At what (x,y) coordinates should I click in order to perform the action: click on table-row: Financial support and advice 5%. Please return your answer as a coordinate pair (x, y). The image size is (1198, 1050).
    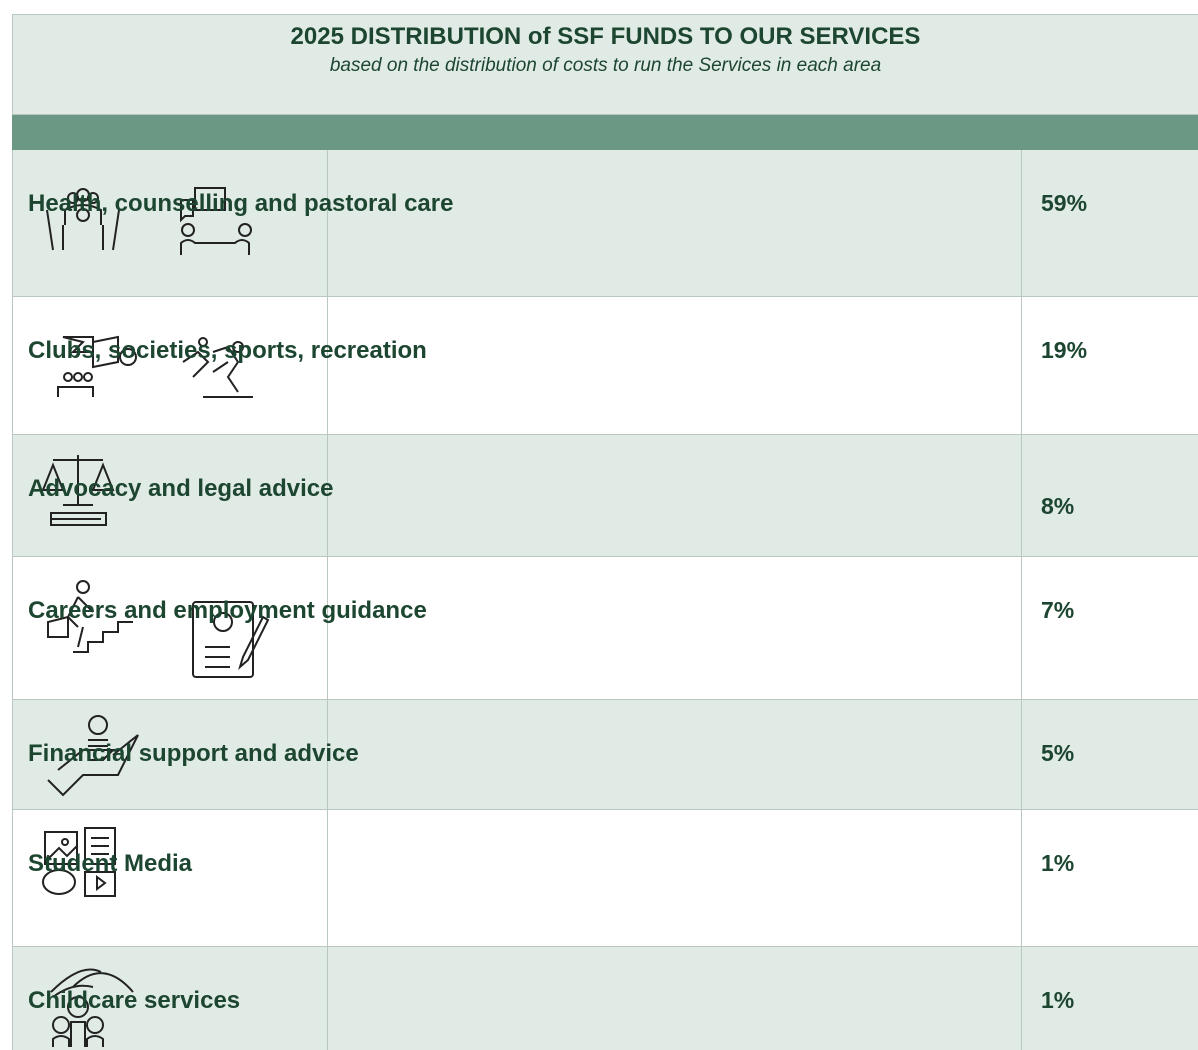
    Looking at the image, I should click on (605, 755).